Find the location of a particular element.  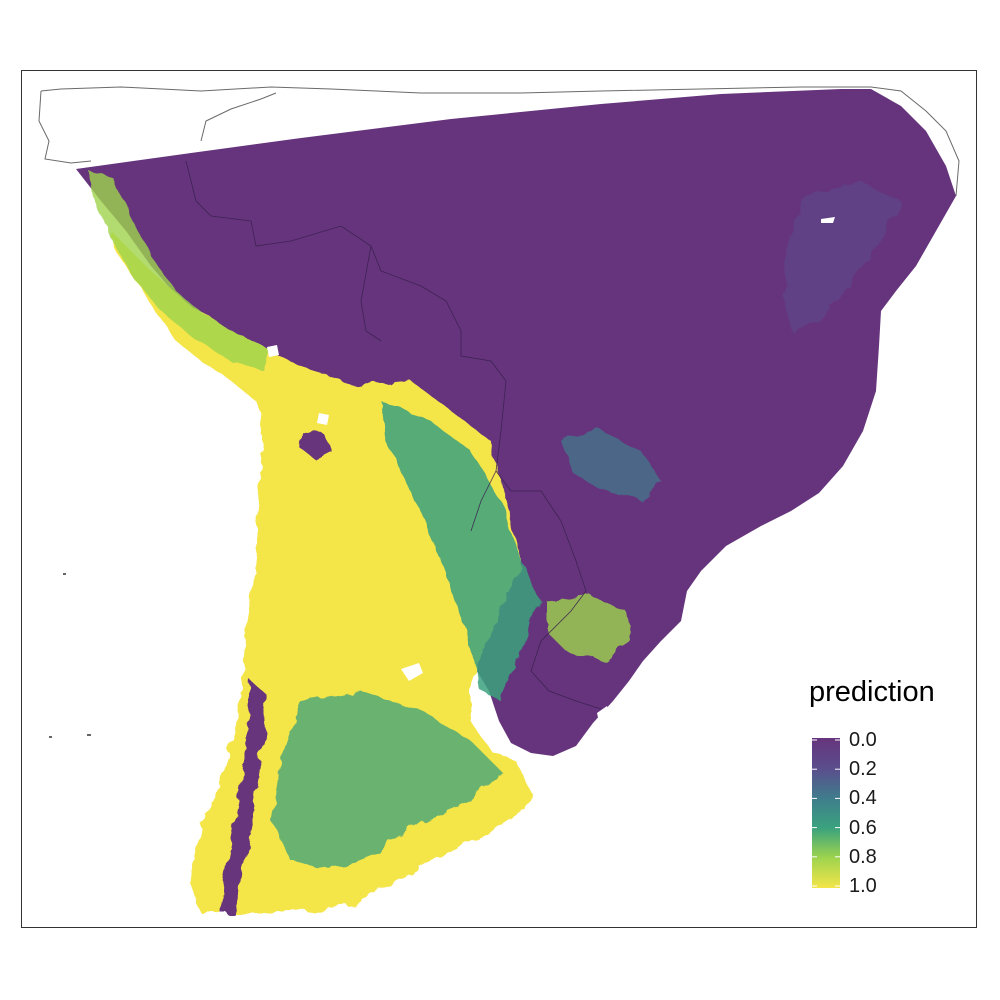

legend-label: 0.6 is located at coordinates (863, 827).